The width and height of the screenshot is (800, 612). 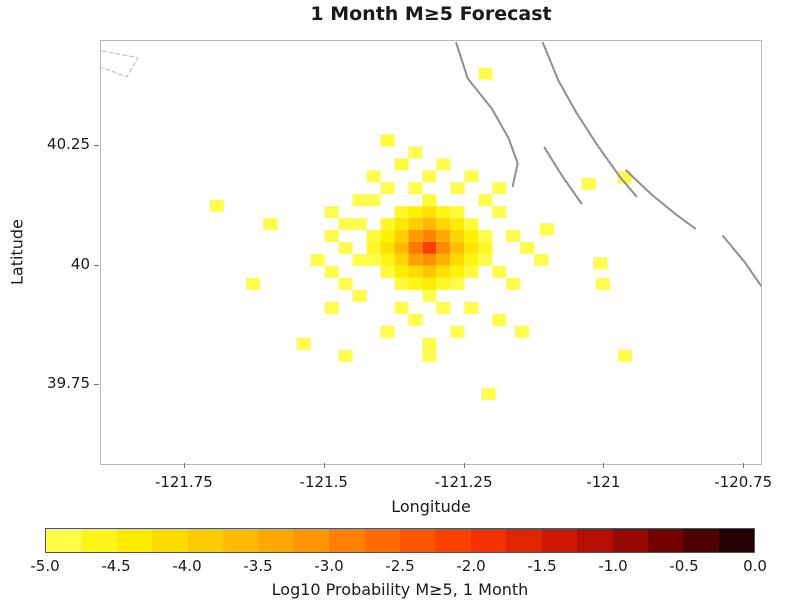 What do you see at coordinates (431, 14) in the screenshot?
I see `chart-title: 1 Month M≥5 Forecast` at bounding box center [431, 14].